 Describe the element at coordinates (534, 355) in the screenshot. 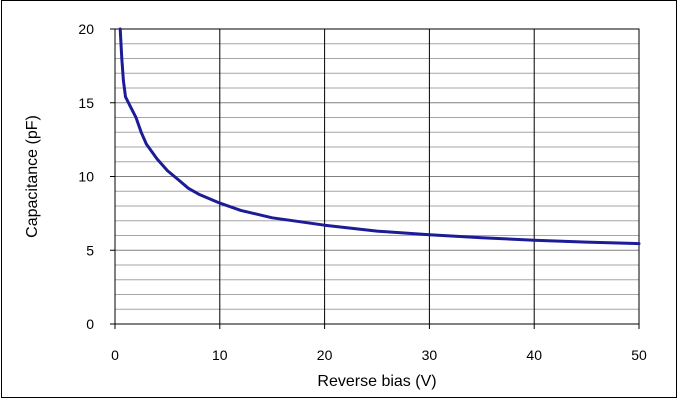

I see `x-tick-label: 40` at that location.